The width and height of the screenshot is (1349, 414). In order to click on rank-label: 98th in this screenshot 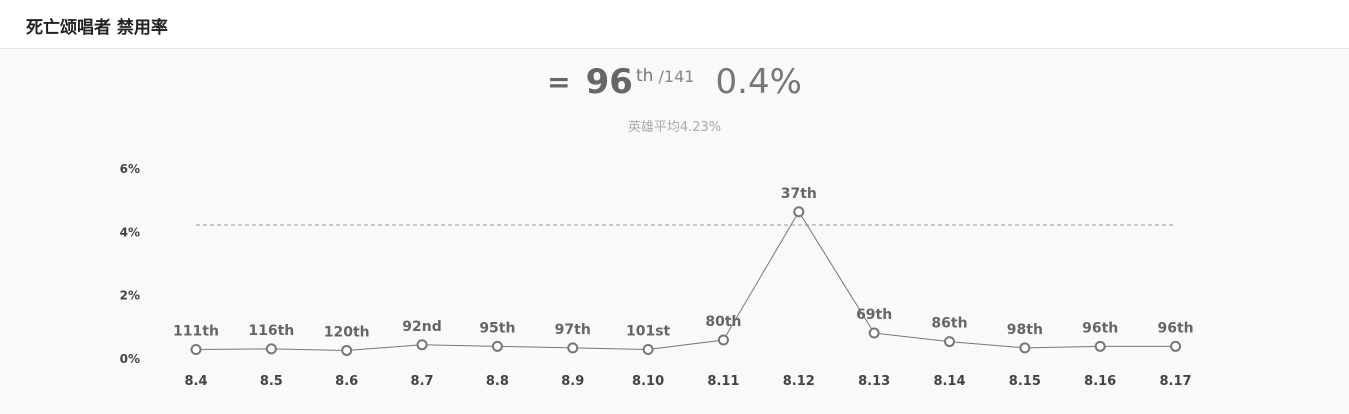, I will do `click(1025, 330)`.